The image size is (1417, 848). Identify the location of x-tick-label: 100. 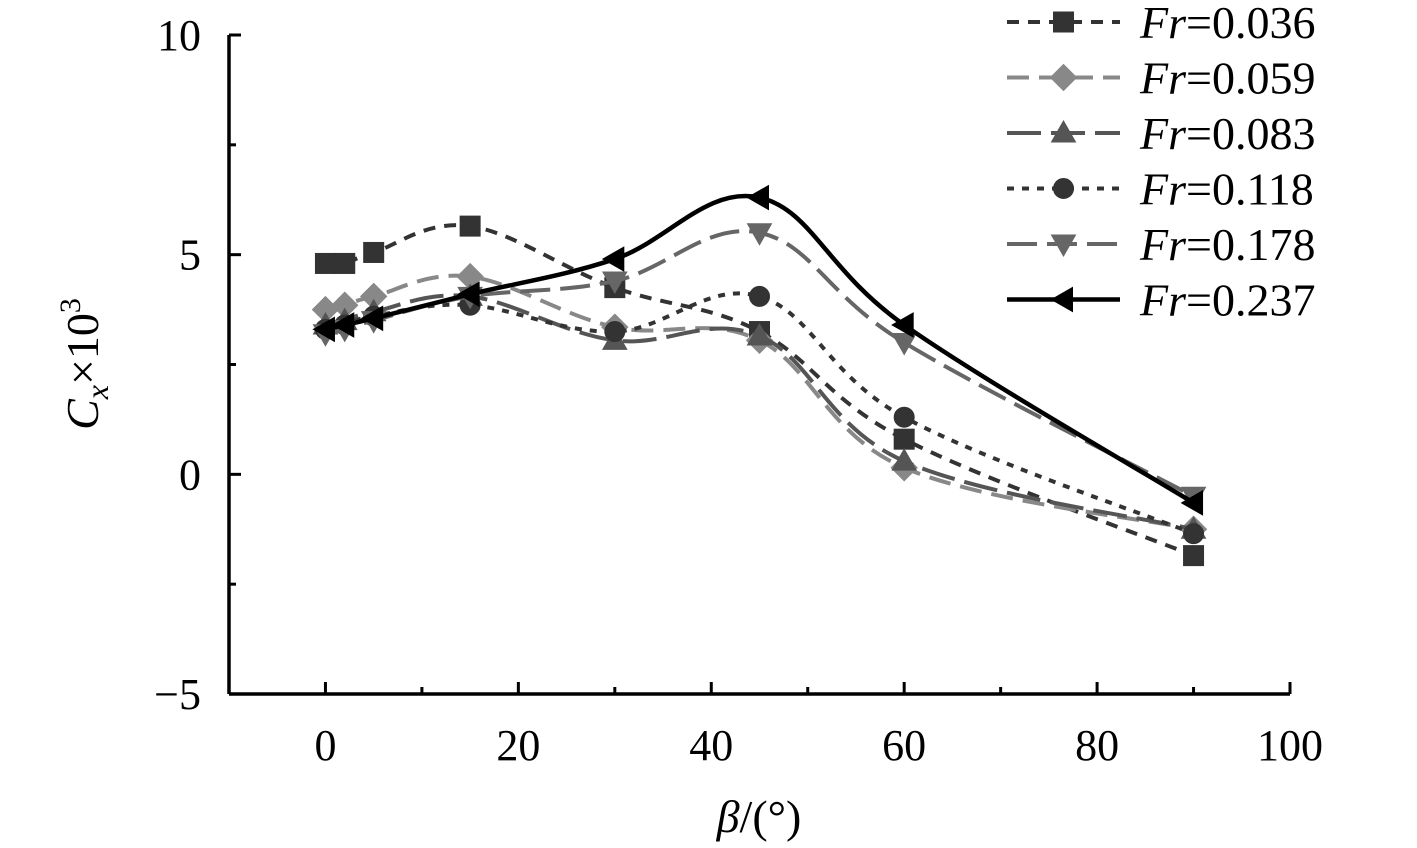
(1290, 745).